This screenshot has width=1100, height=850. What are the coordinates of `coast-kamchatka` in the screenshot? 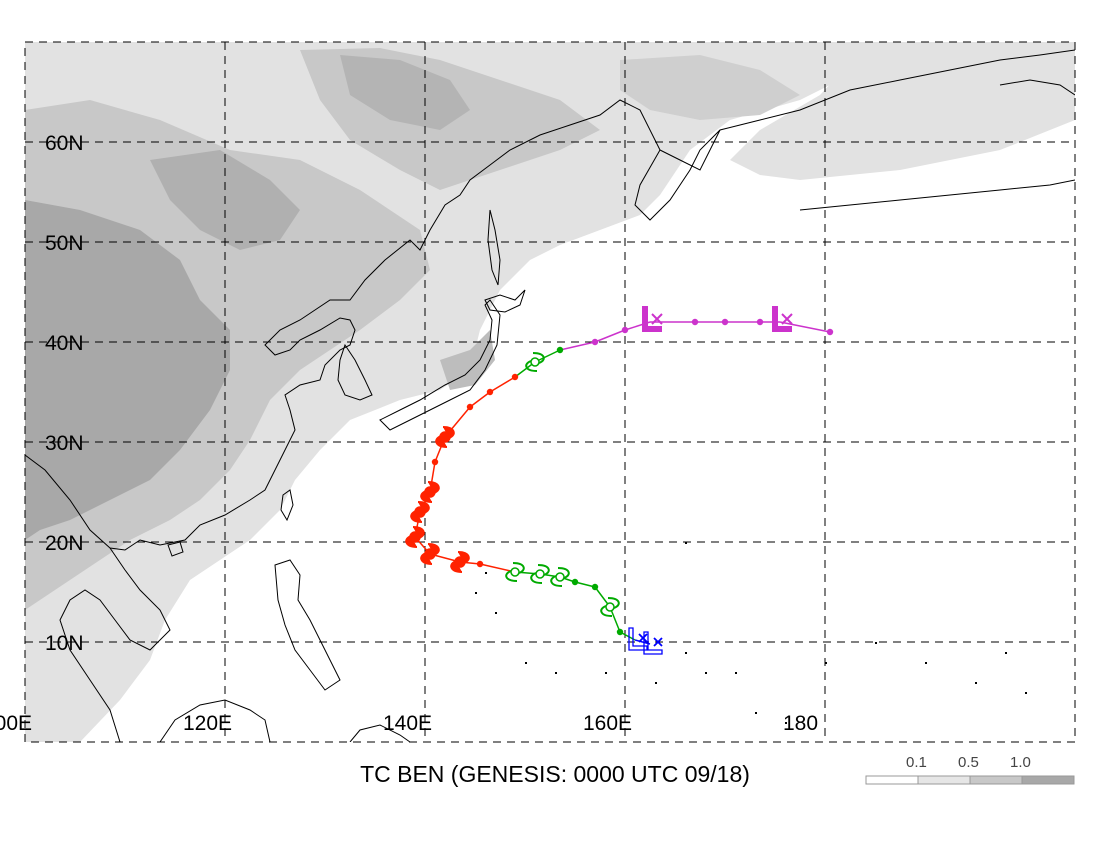 It's located at (690, 150).